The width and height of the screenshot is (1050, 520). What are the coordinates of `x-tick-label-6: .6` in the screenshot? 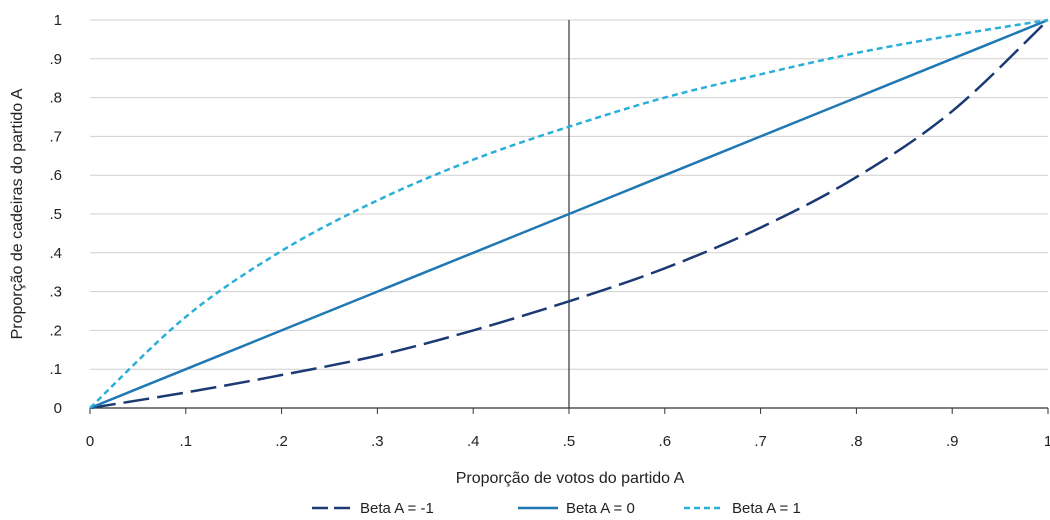 It's located at (665, 441).